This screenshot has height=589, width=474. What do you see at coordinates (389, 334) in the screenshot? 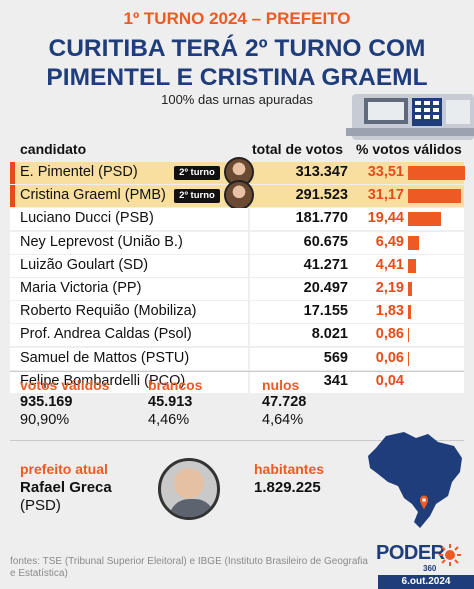
I see `vote-pct-label: 0,86` at bounding box center [389, 334].